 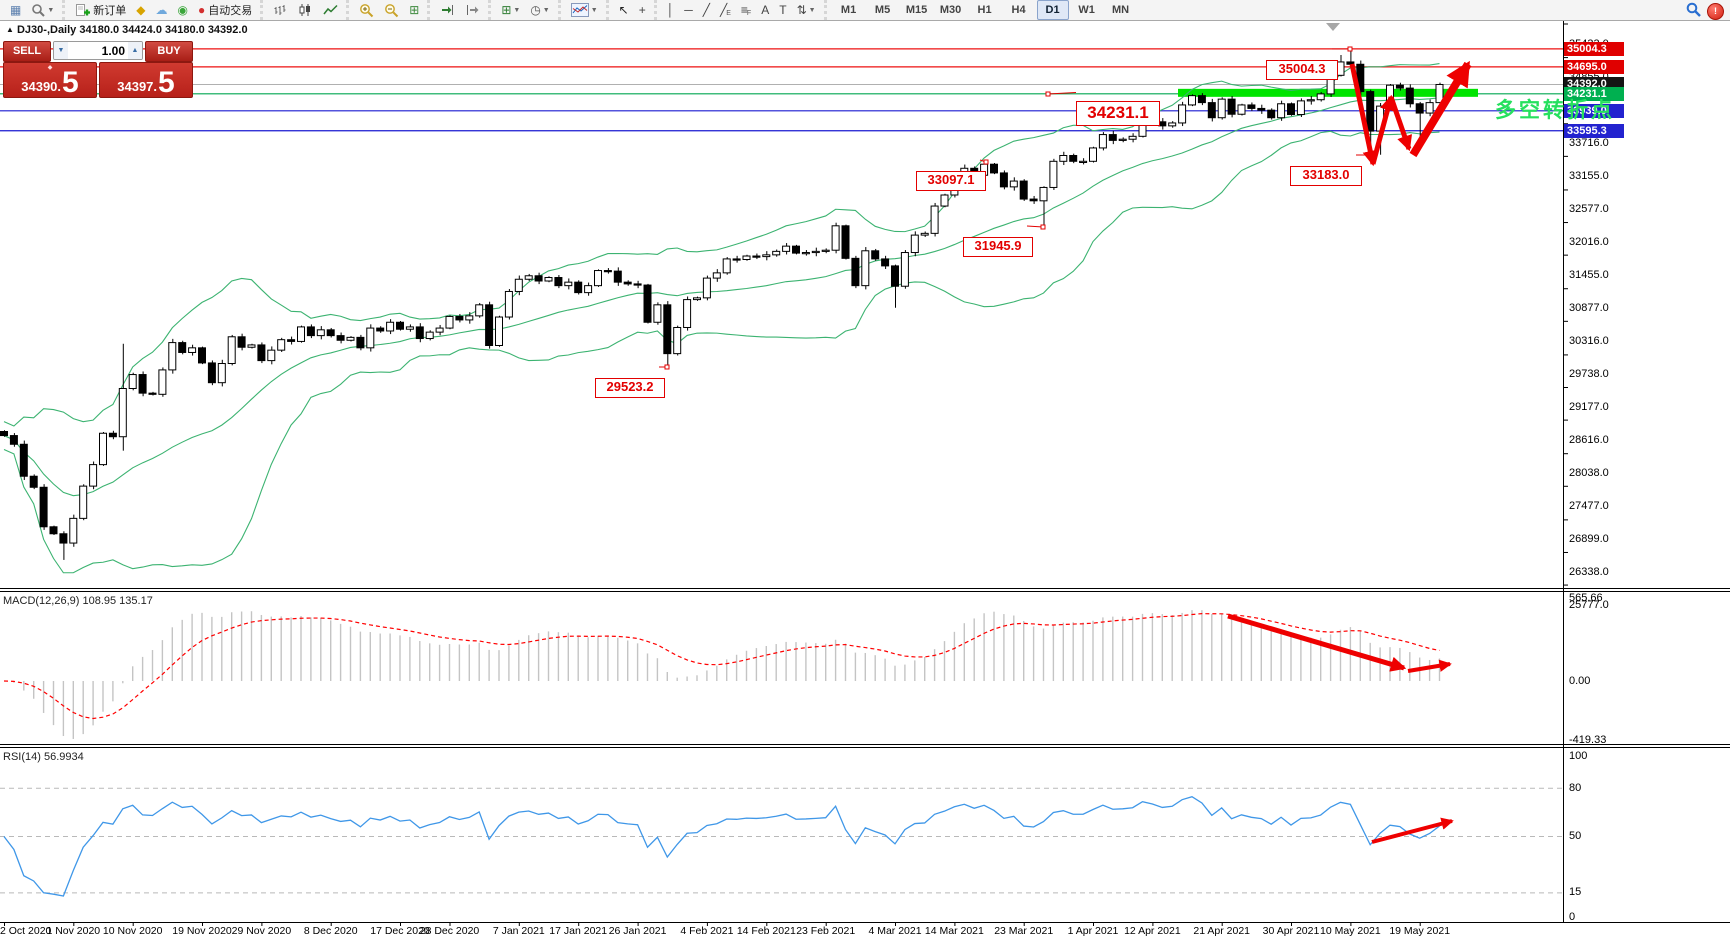 I want to click on date-tick-label: 30 Apr 2021, so click(x=1291, y=931).